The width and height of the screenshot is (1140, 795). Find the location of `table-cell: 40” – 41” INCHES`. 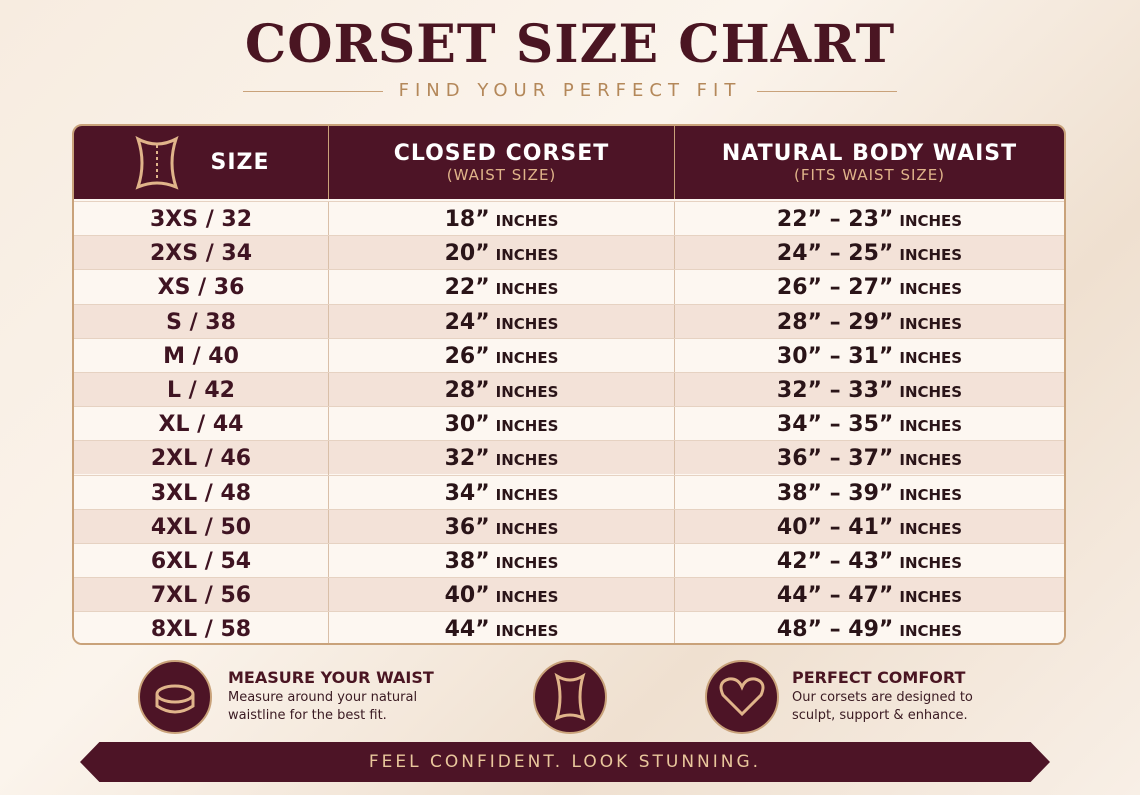

table-cell: 40” – 41” INCHES is located at coordinates (869, 527).